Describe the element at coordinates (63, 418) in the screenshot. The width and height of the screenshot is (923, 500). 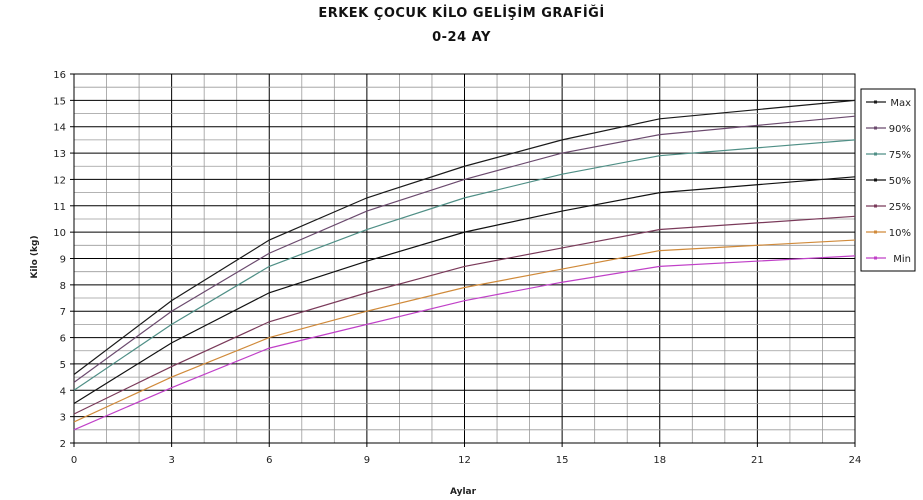
I see `y-tick-label: 3` at that location.